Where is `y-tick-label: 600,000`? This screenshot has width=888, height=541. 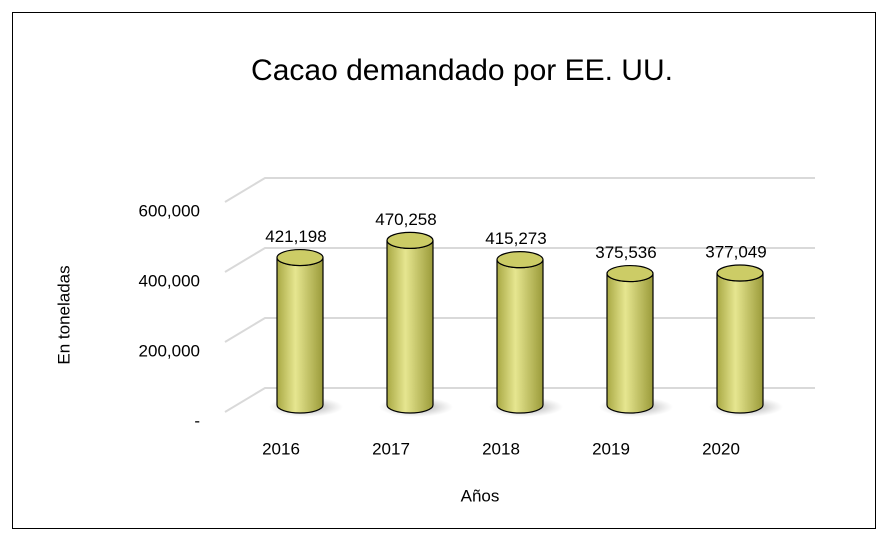 y-tick-label: 600,000 is located at coordinates (169, 210).